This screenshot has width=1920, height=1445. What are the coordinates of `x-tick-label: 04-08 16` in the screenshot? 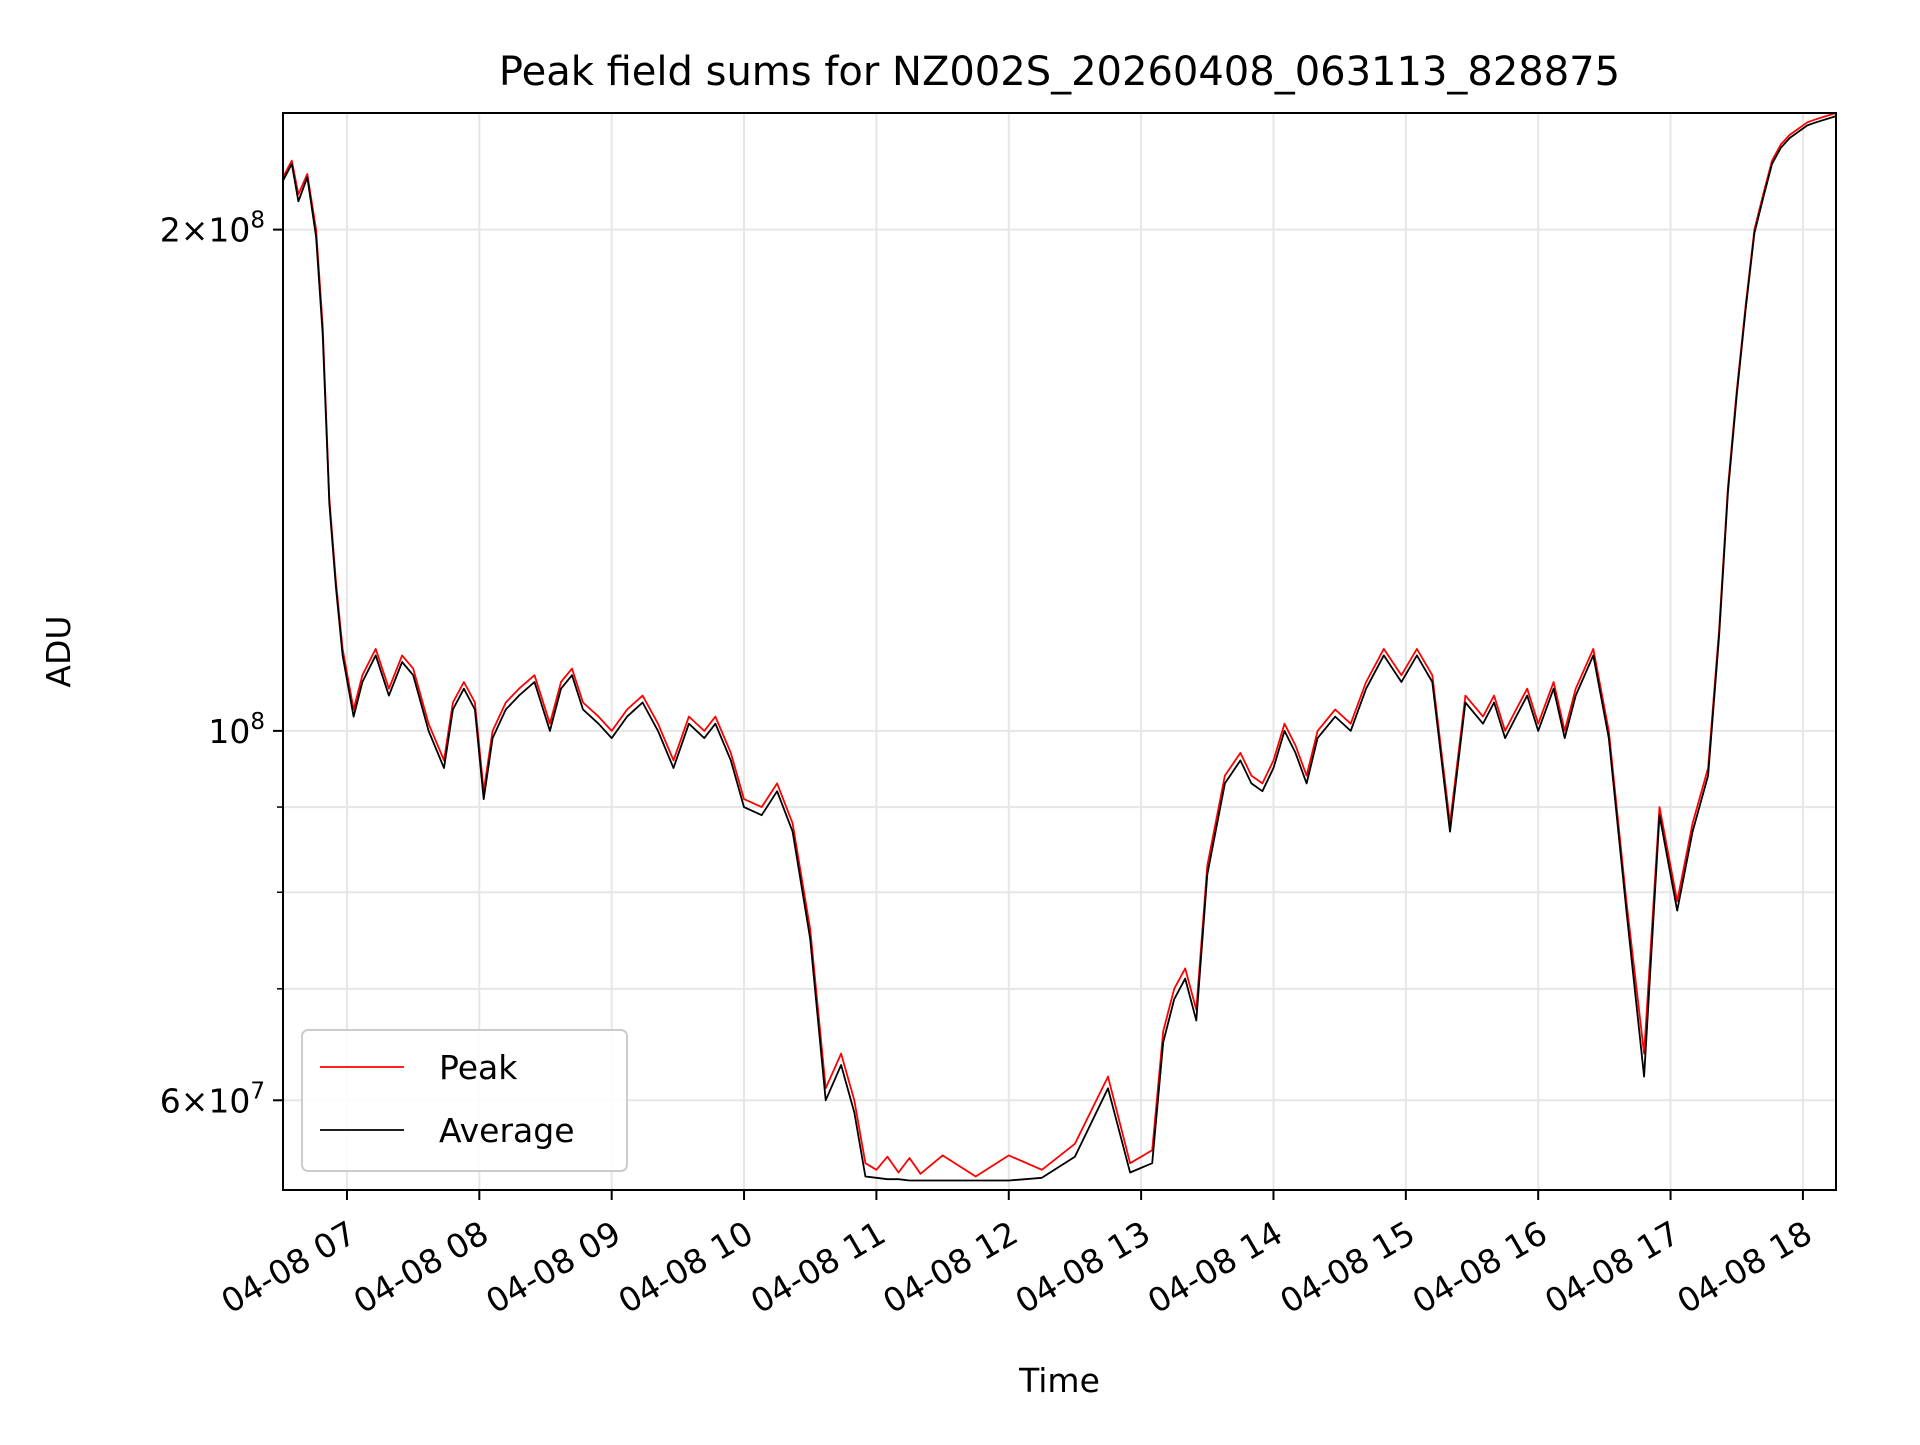 It's located at (1480, 1267).